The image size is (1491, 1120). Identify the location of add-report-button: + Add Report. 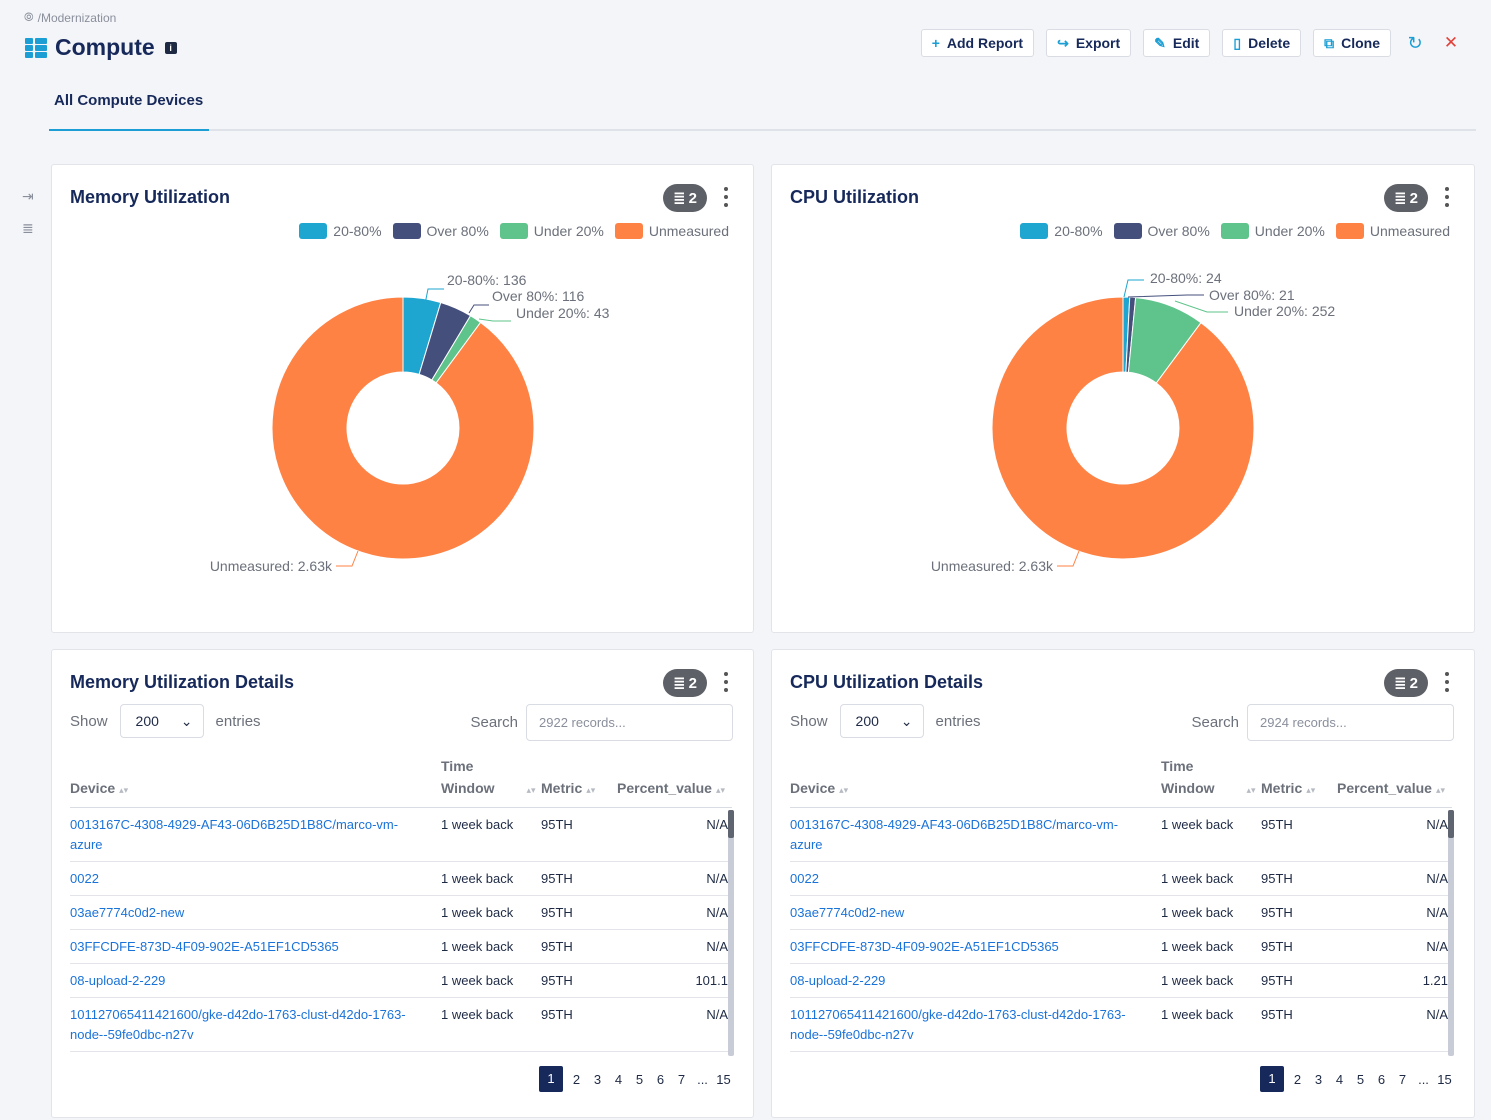
(977, 43).